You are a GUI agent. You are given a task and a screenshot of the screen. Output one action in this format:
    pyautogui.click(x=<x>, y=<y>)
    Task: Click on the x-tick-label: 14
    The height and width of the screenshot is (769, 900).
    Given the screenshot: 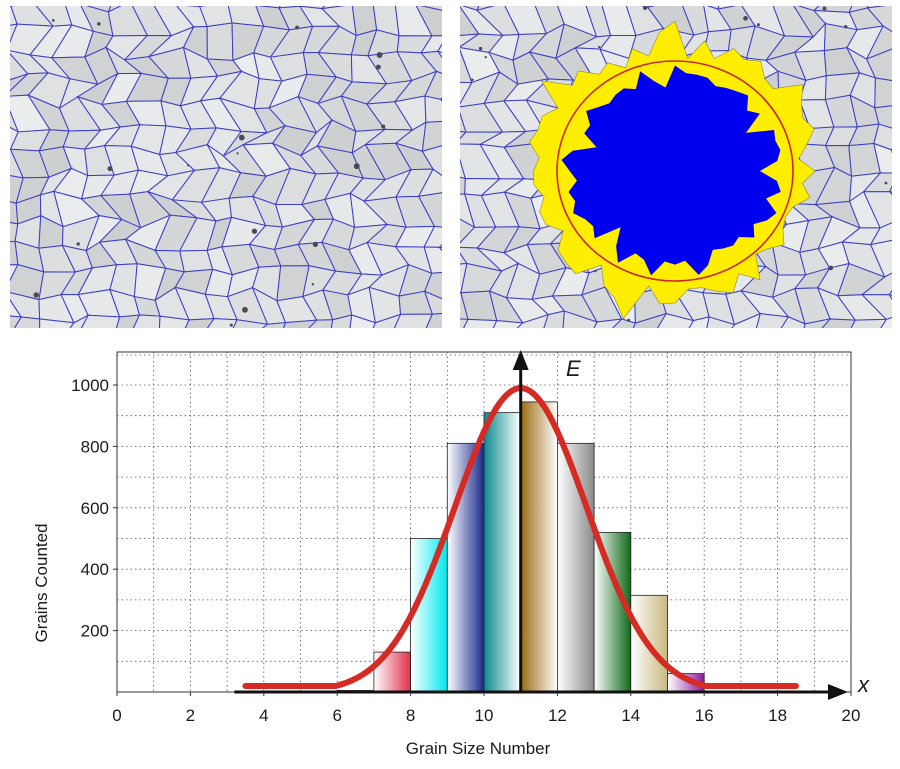 What is the action you would take?
    pyautogui.click(x=630, y=715)
    